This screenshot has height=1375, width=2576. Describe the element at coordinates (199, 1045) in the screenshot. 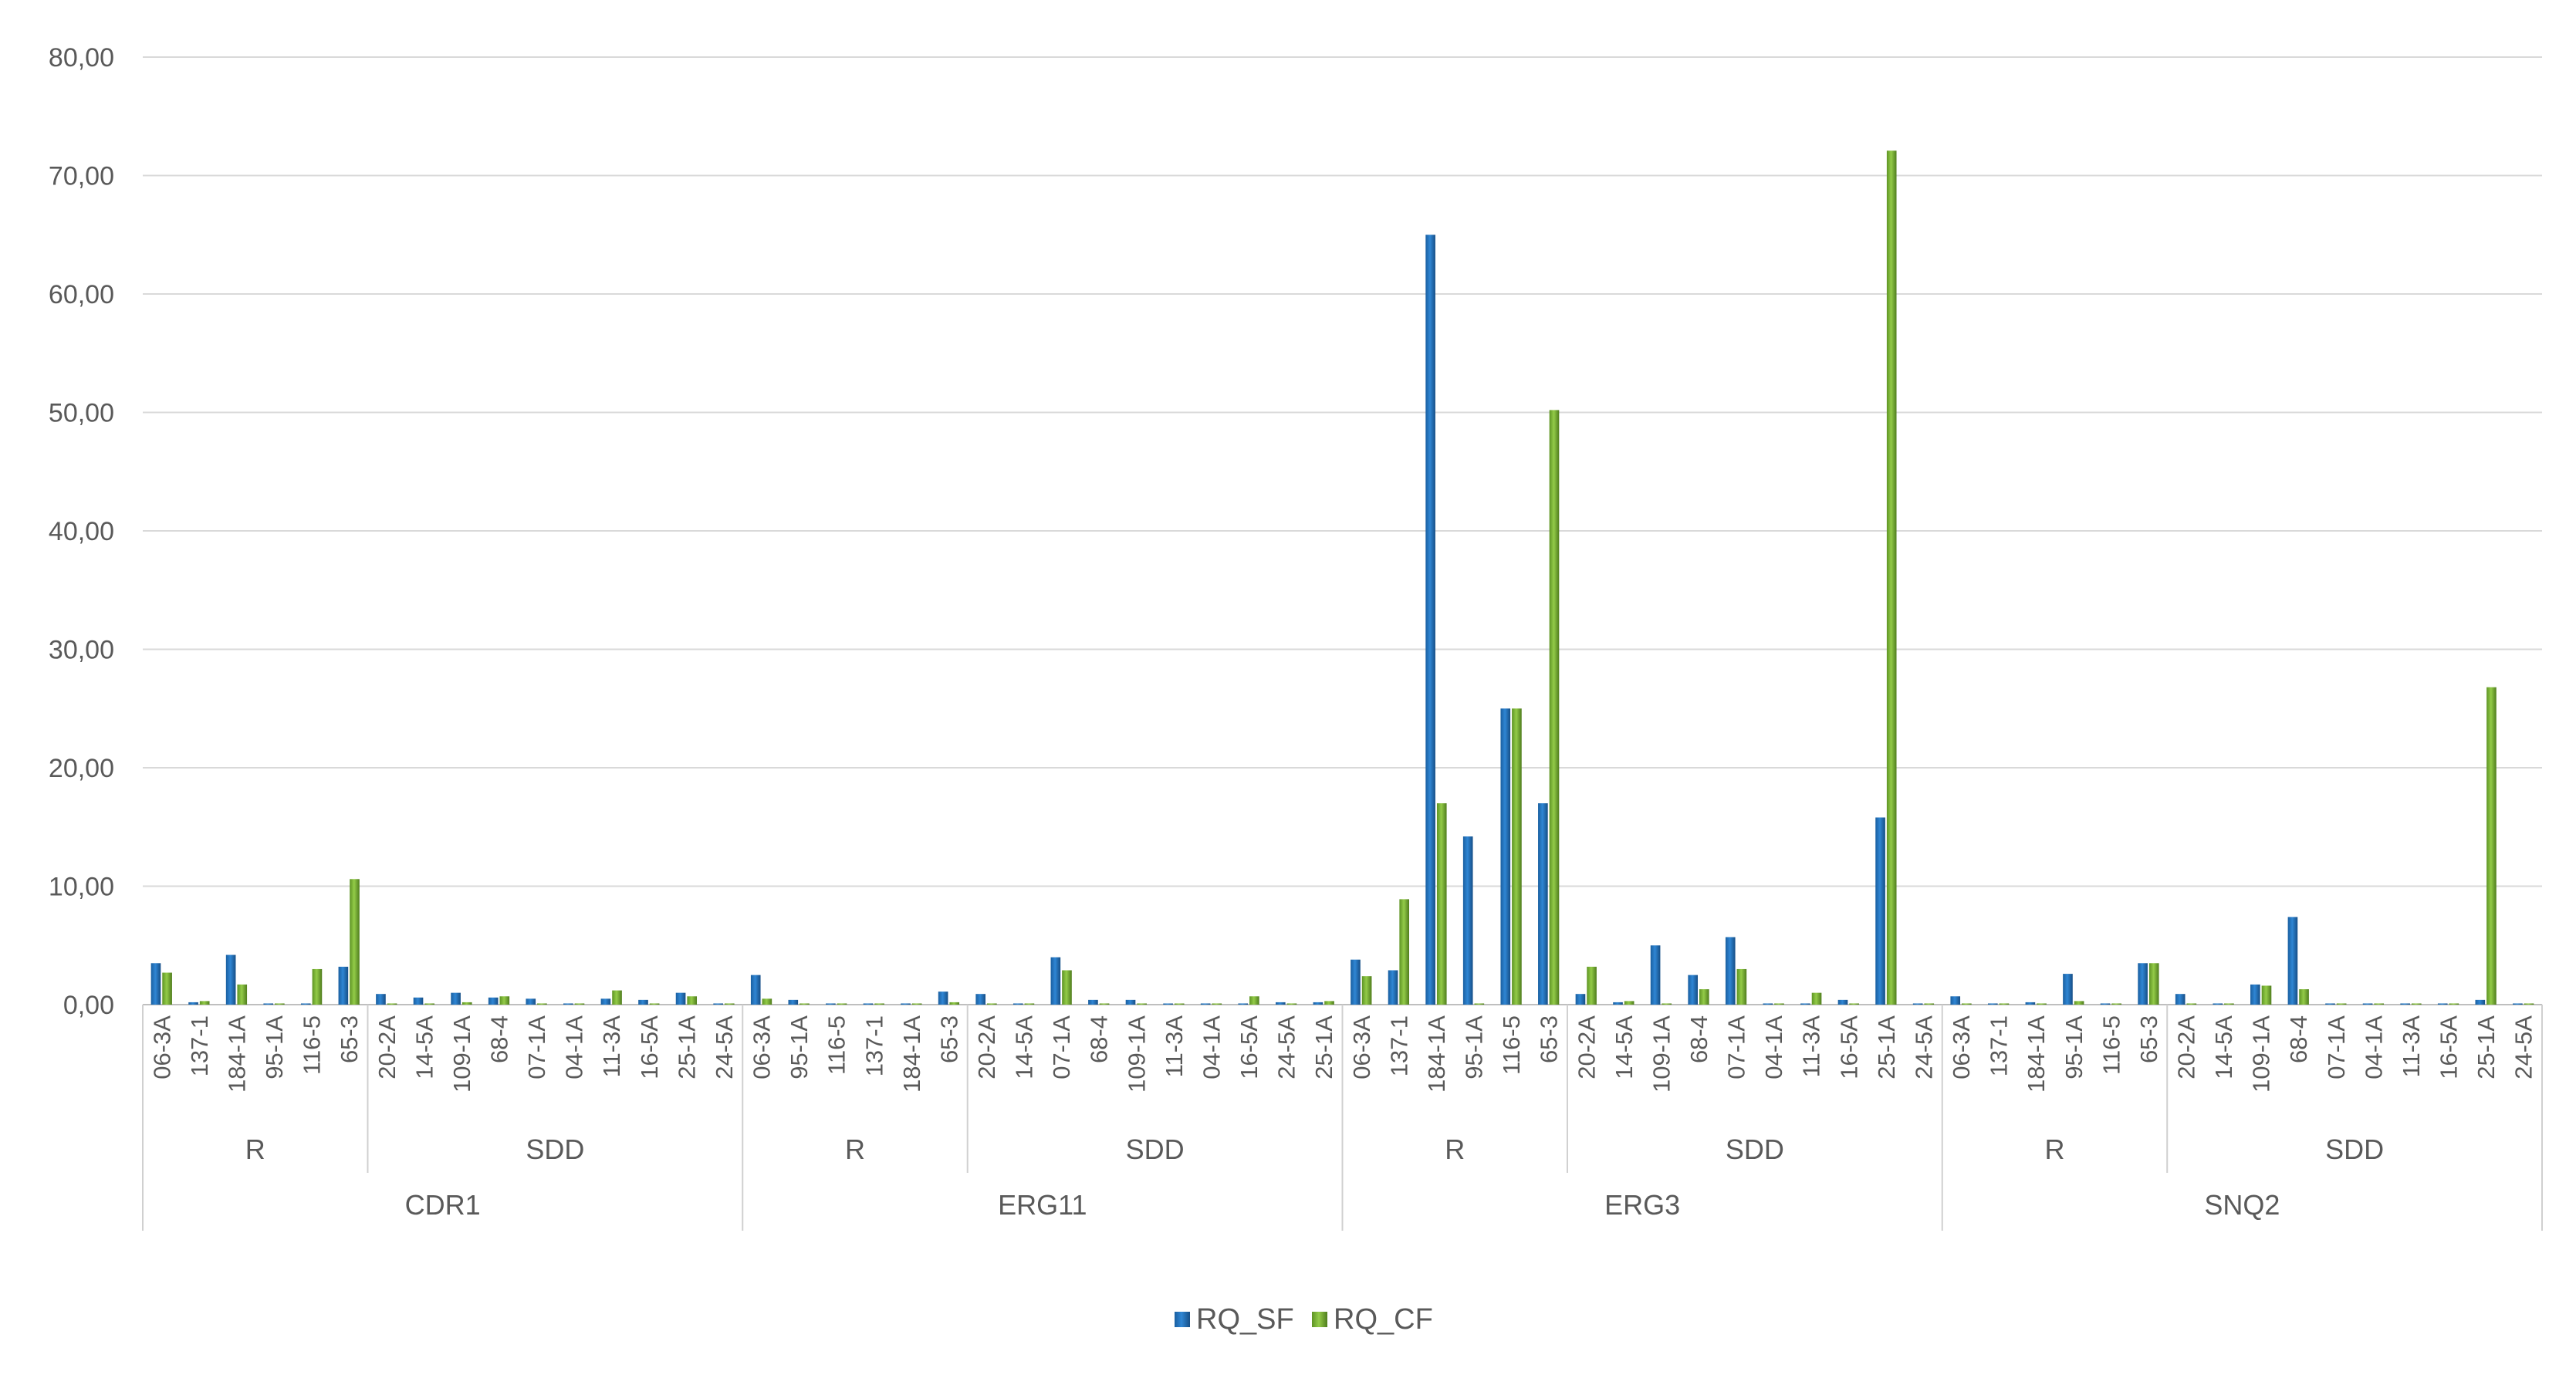

I see `x-tick-label: 137-1` at that location.